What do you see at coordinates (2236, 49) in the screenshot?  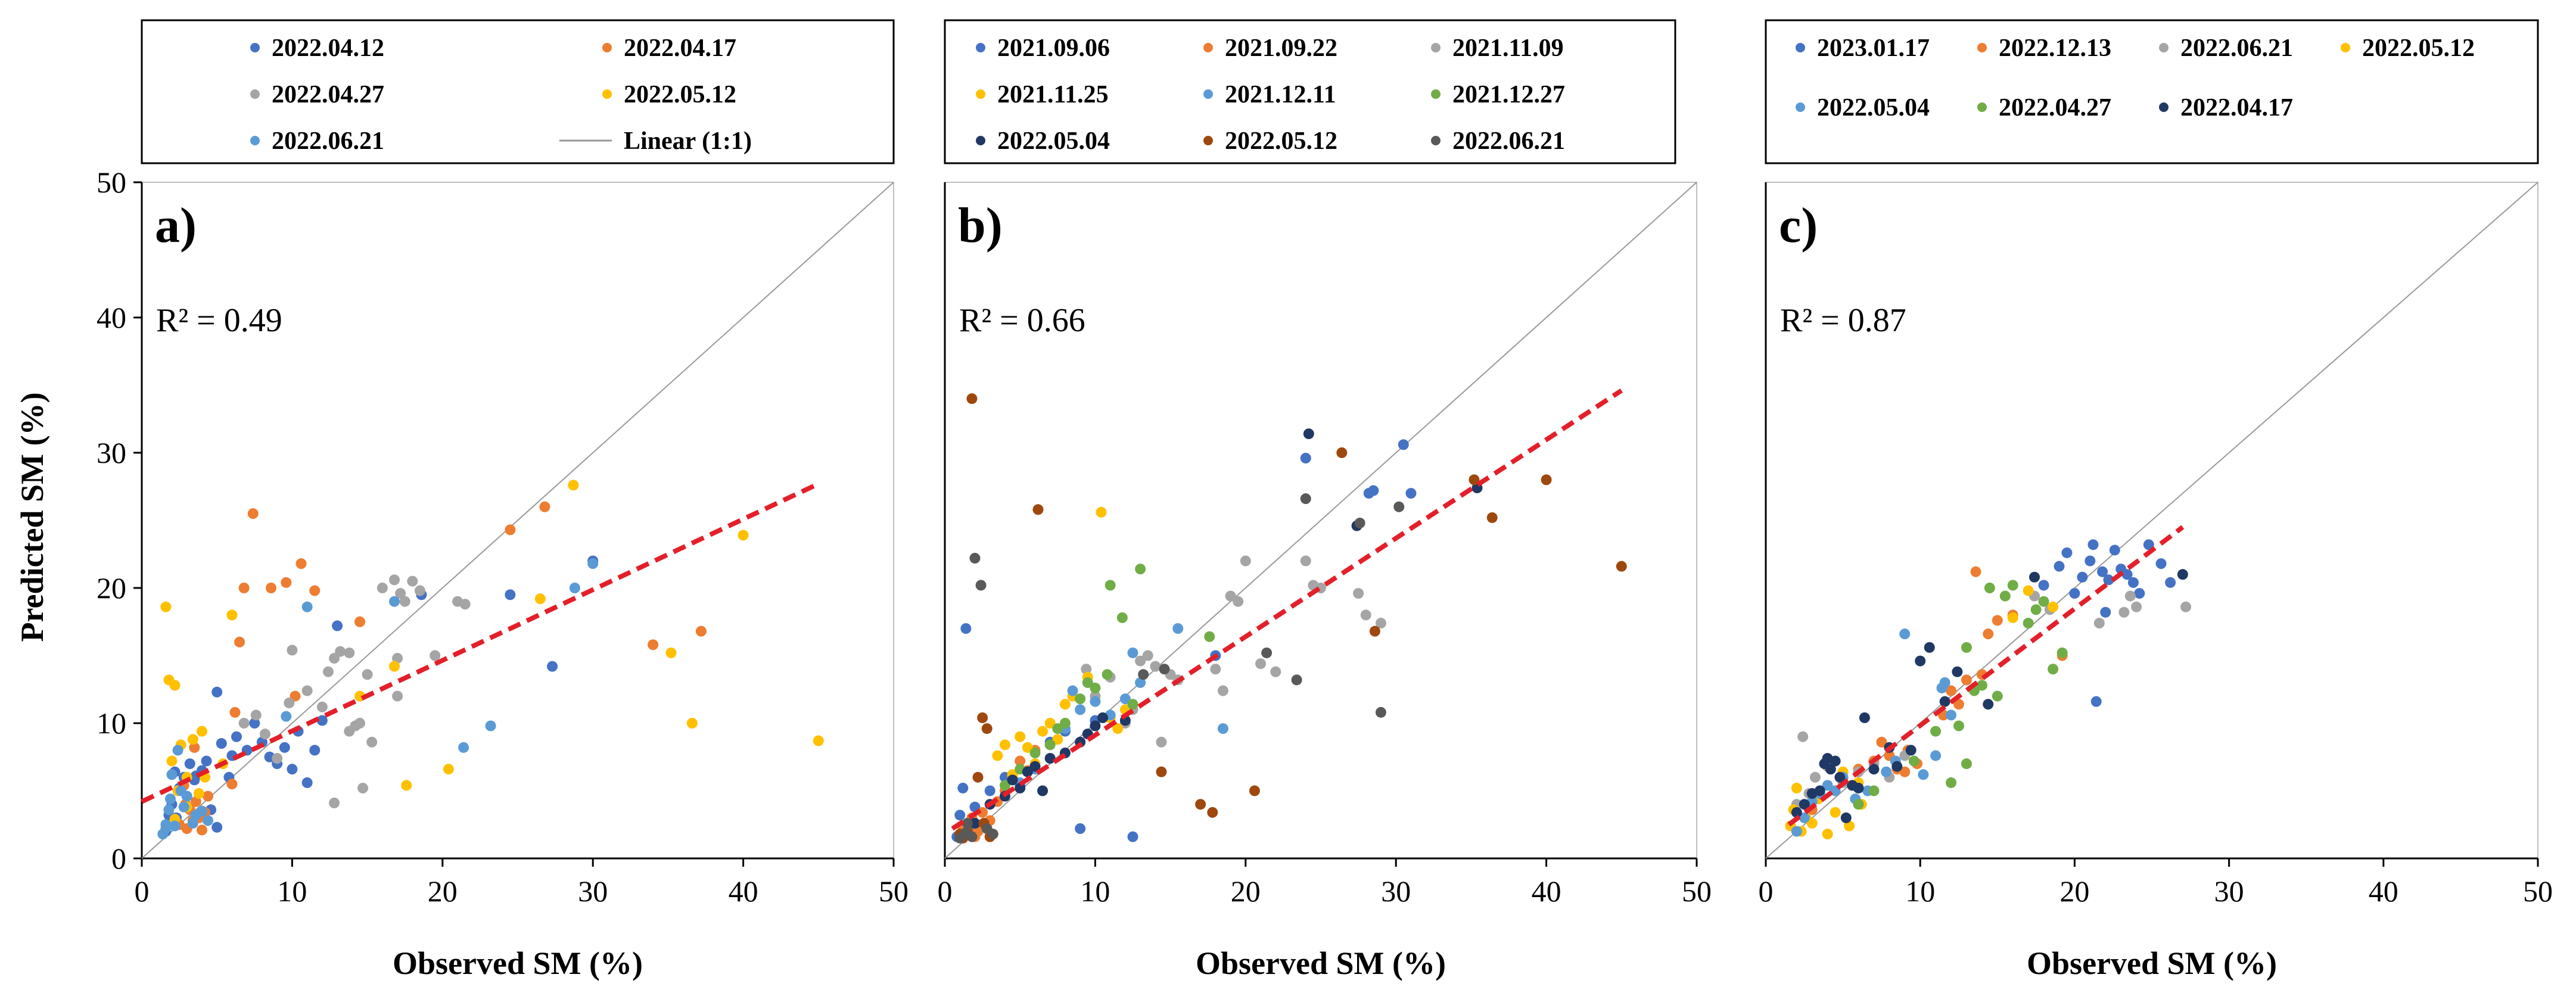 I see `legend-label: 2022.06.21` at bounding box center [2236, 49].